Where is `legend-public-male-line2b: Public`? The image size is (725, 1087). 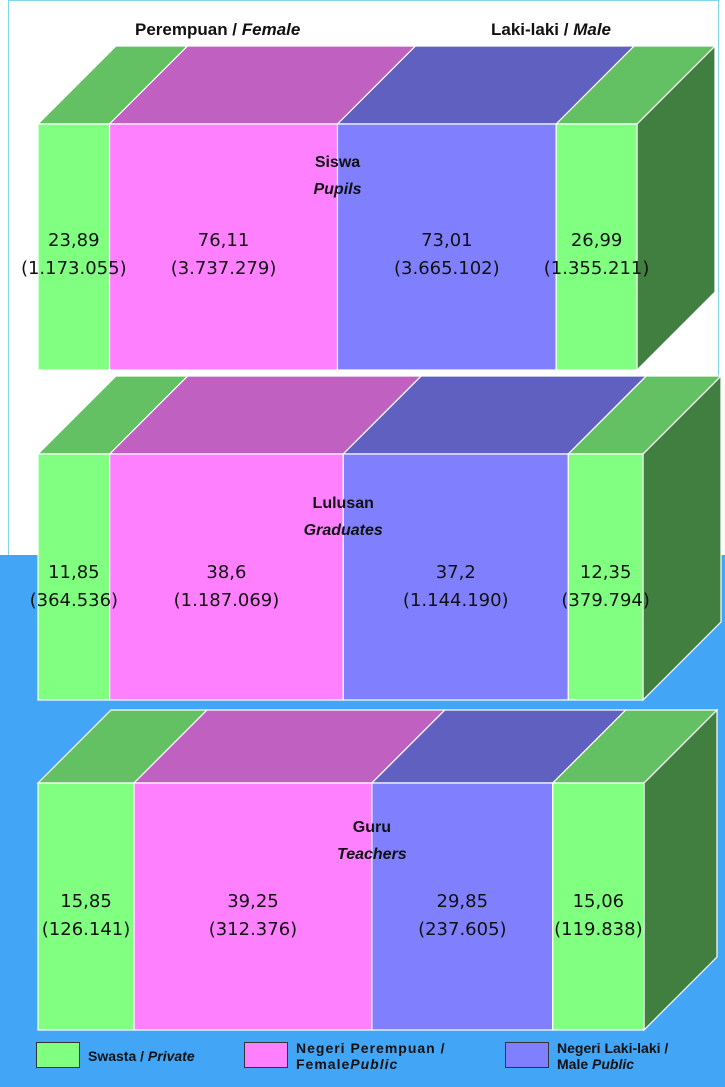 legend-public-male-line2b: Public is located at coordinates (613, 1064).